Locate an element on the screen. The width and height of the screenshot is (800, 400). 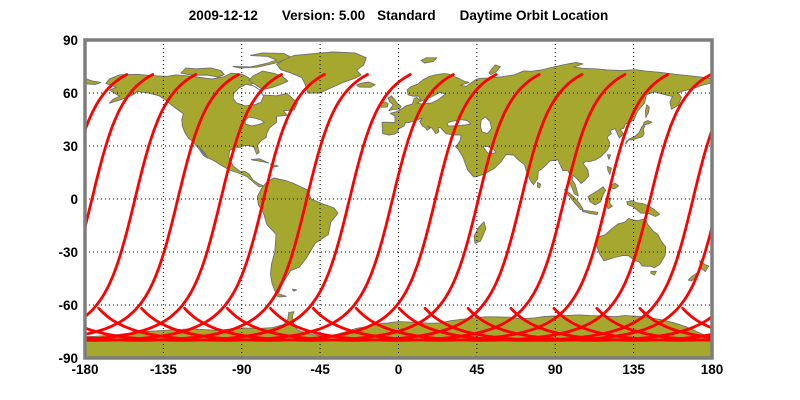
land-victoria-banks-islands is located at coordinates (202, 72).